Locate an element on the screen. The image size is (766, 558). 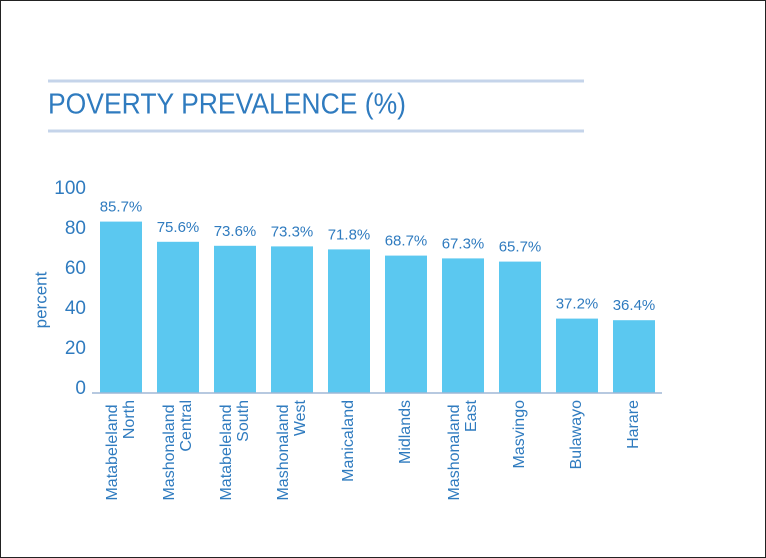
x-tick-label: Bulawayo is located at coordinates (576, 434).